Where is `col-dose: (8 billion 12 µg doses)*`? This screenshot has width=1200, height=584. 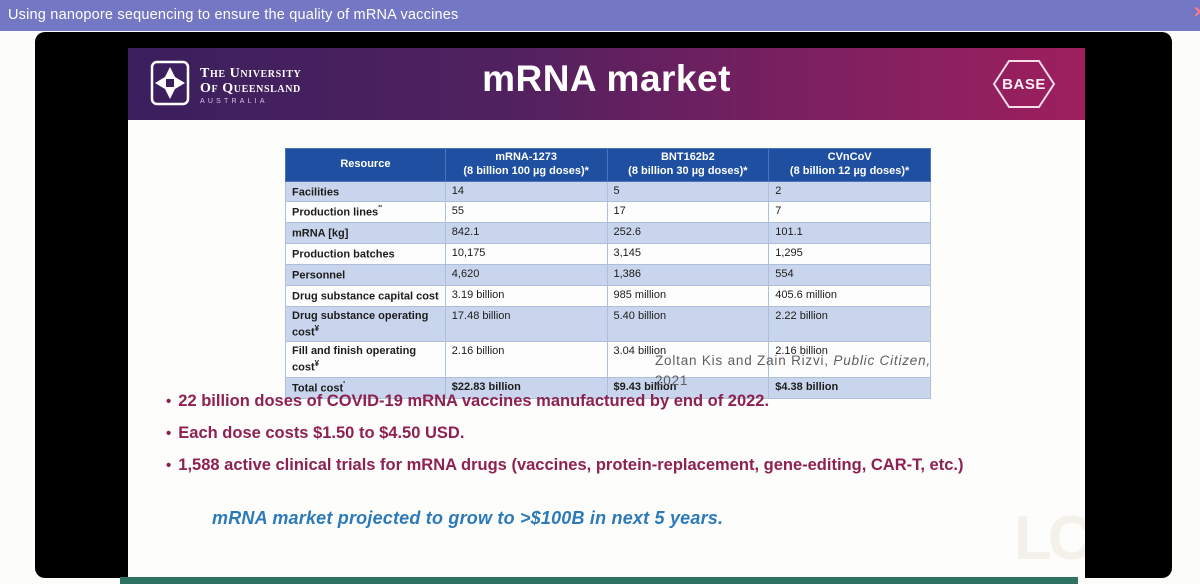
col-dose: (8 billion 12 µg doses)* is located at coordinates (849, 170).